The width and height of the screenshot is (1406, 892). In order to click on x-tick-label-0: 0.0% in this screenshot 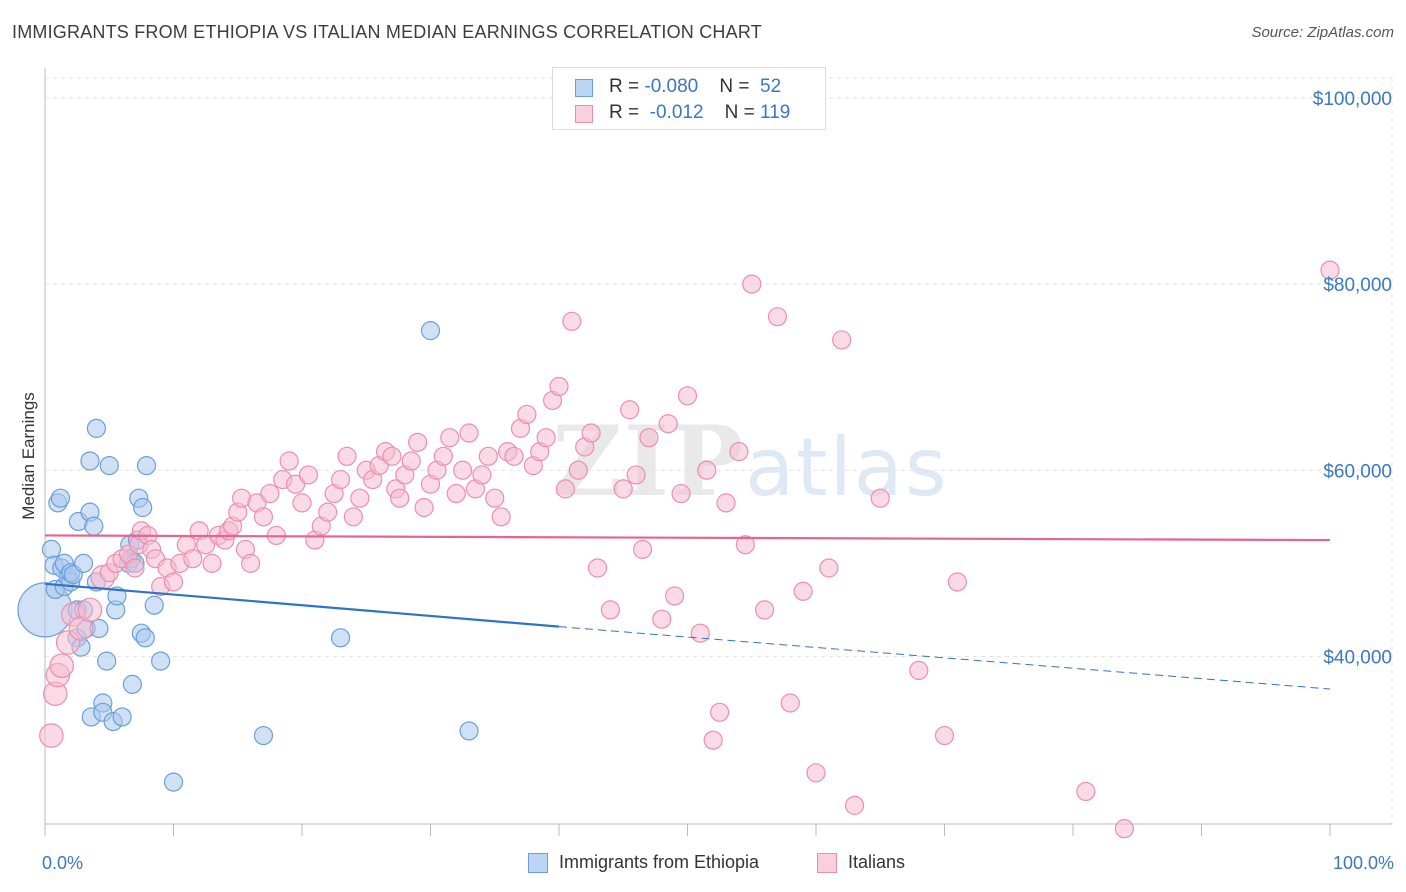, I will do `click(62, 863)`.